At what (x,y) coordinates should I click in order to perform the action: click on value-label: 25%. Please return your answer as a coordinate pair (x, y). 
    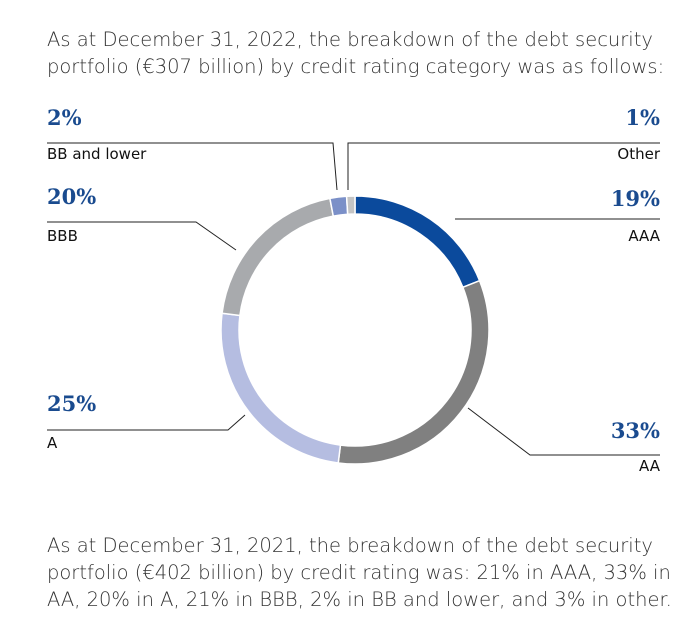
    Looking at the image, I should click on (71, 403).